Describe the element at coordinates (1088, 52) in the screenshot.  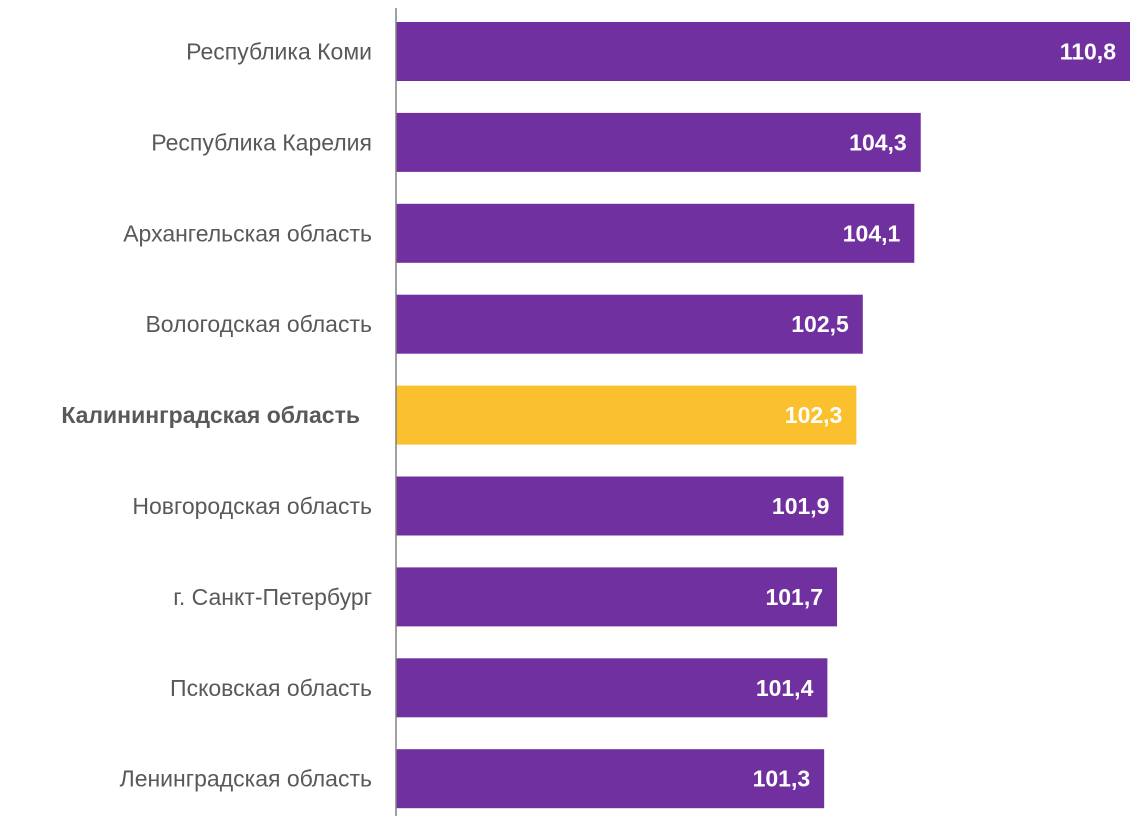
I see `value-label: 110,8` at that location.